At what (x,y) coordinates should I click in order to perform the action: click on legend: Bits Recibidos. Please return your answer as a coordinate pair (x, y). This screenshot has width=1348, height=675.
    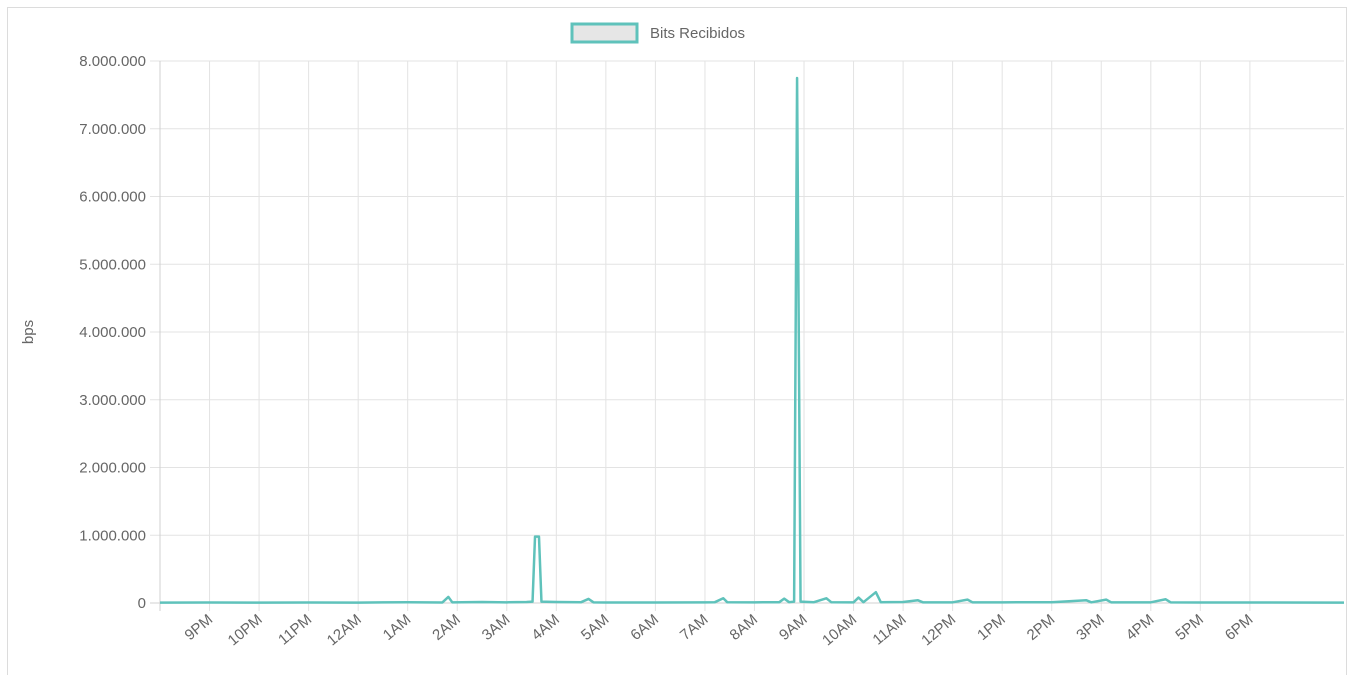
    Looking at the image, I should click on (657, 33).